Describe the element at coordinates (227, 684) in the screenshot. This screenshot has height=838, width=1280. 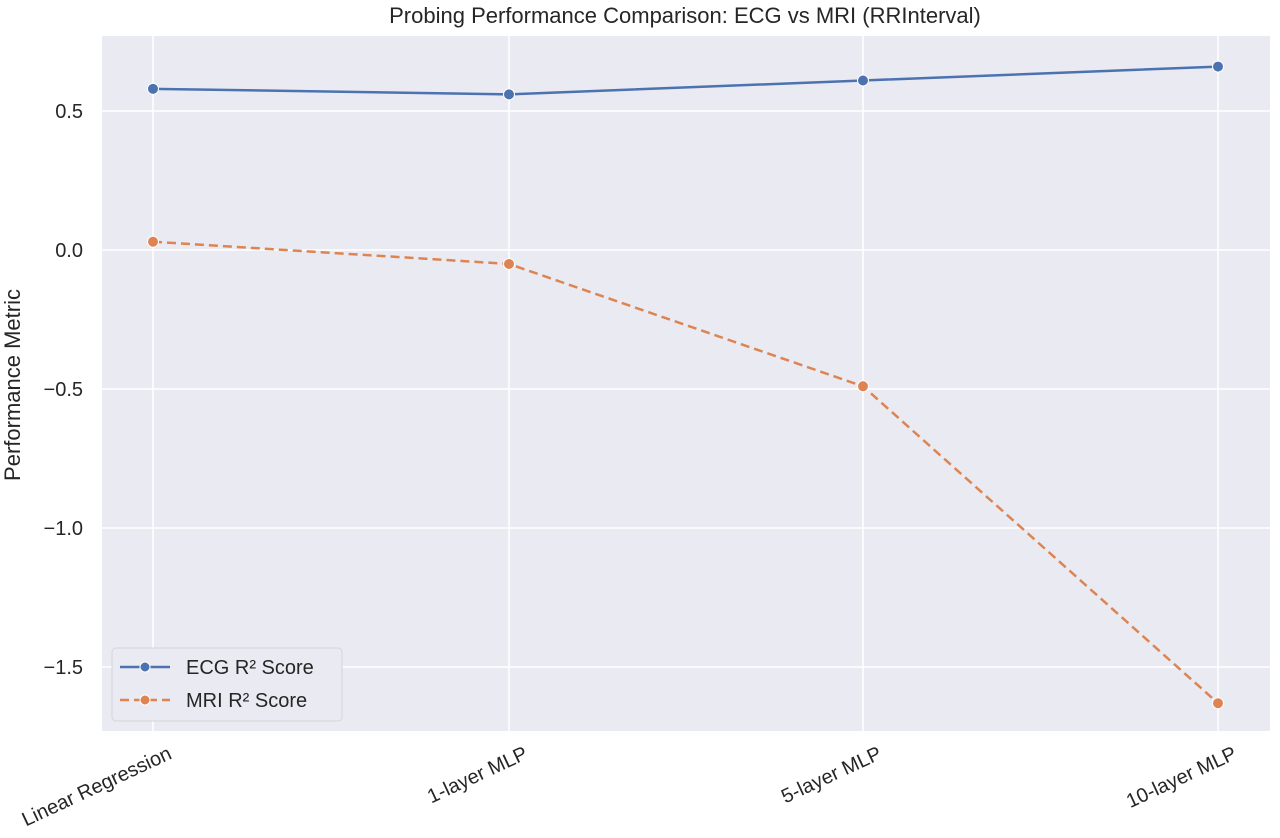
I see `legend: ECG R² Score MRI R² Score` at that location.